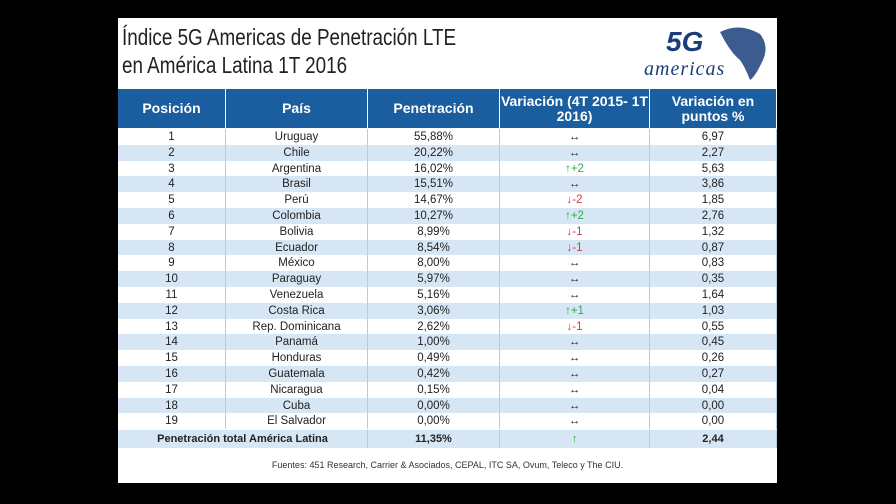 The width and height of the screenshot is (896, 504). I want to click on table-cell: 20,22%, so click(434, 152).